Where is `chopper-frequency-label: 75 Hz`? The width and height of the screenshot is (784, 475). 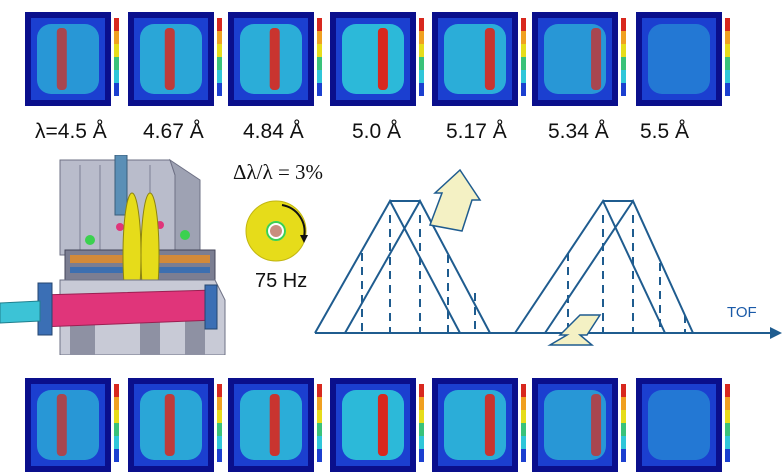
chopper-frequency-label: 75 Hz is located at coordinates (281, 281).